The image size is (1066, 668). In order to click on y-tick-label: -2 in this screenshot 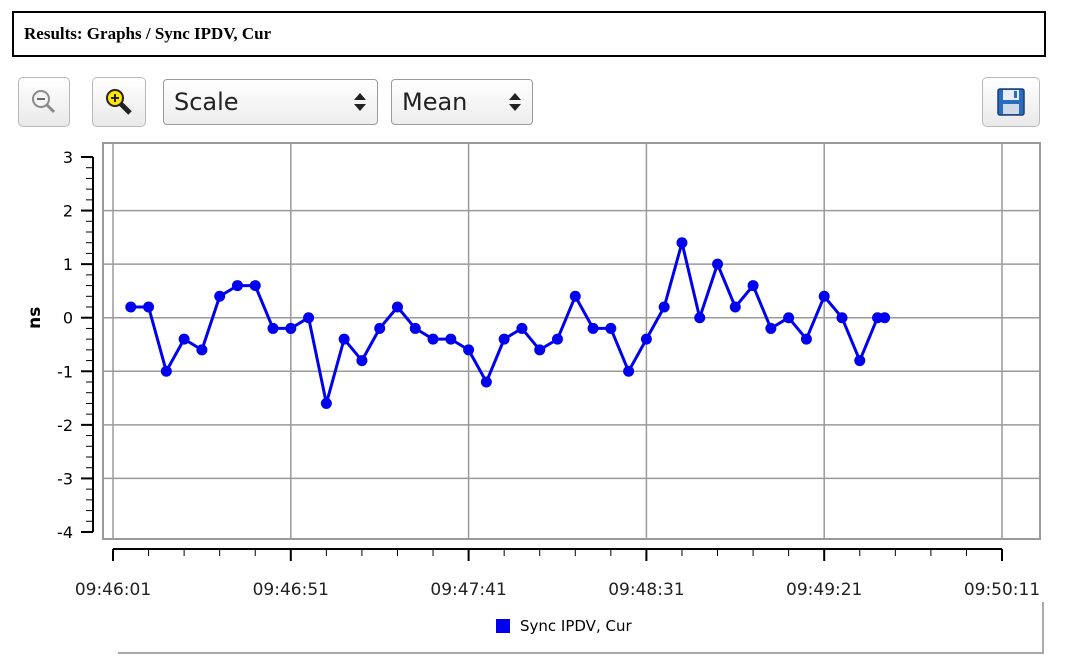, I will do `click(65, 425)`.